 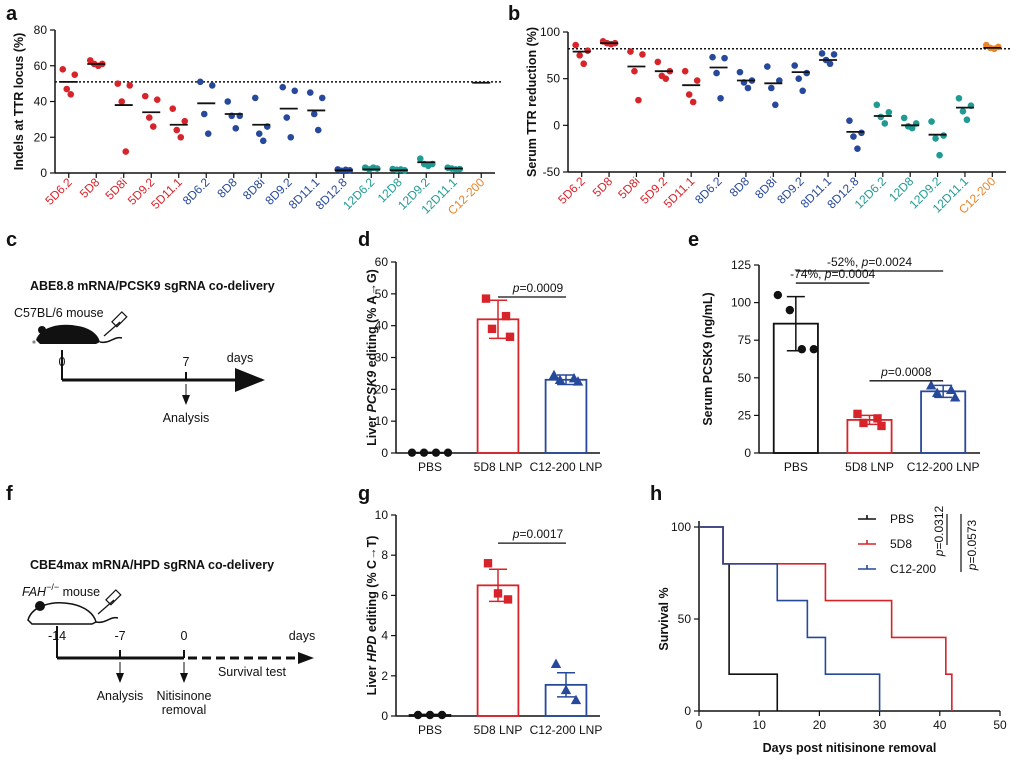 What do you see at coordinates (1000, 725) in the screenshot?
I see `x-tick-label: 50` at bounding box center [1000, 725].